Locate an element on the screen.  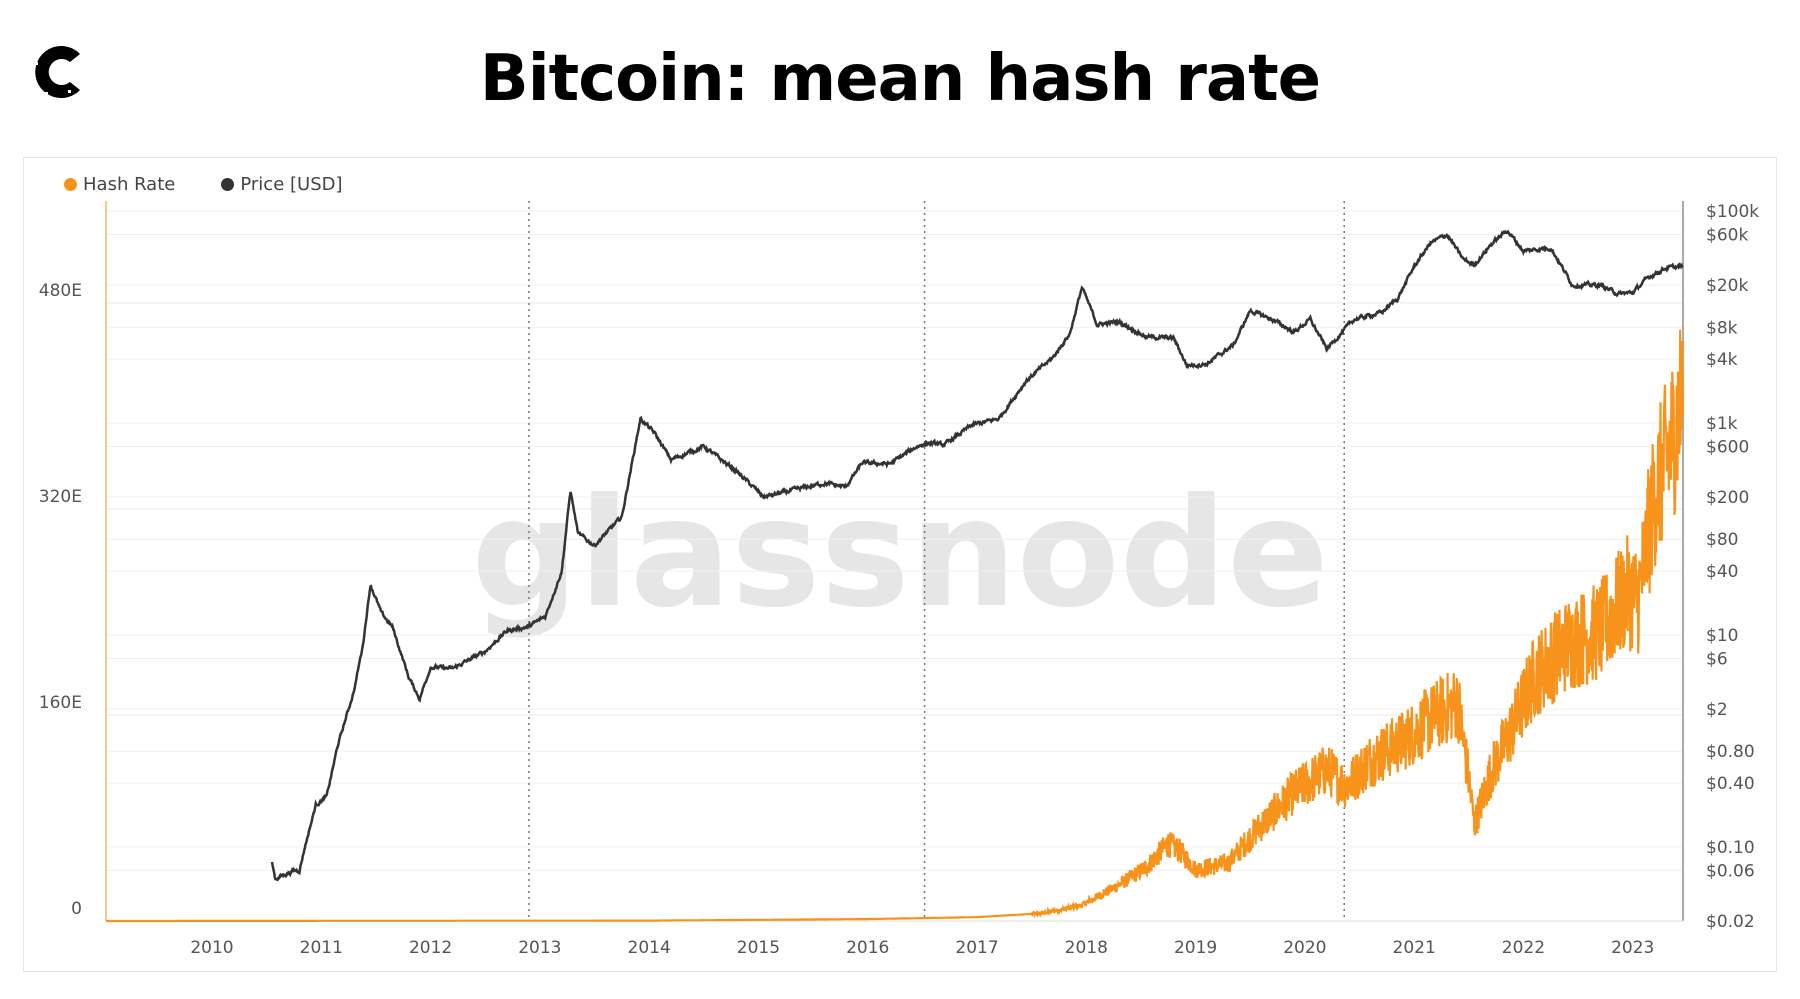
logo-icon is located at coordinates (57, 72).